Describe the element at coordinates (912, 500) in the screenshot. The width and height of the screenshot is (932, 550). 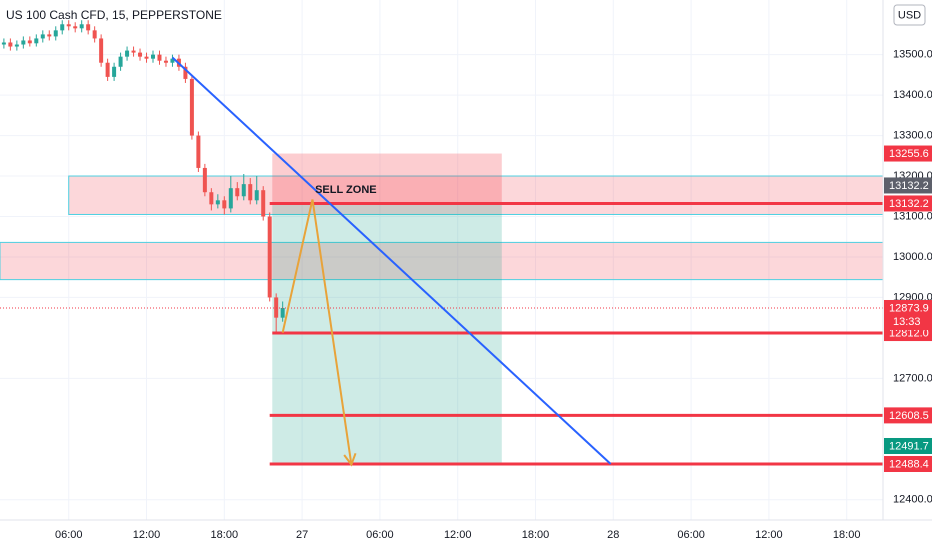
I see `y-tick-label: 12400.0` at that location.